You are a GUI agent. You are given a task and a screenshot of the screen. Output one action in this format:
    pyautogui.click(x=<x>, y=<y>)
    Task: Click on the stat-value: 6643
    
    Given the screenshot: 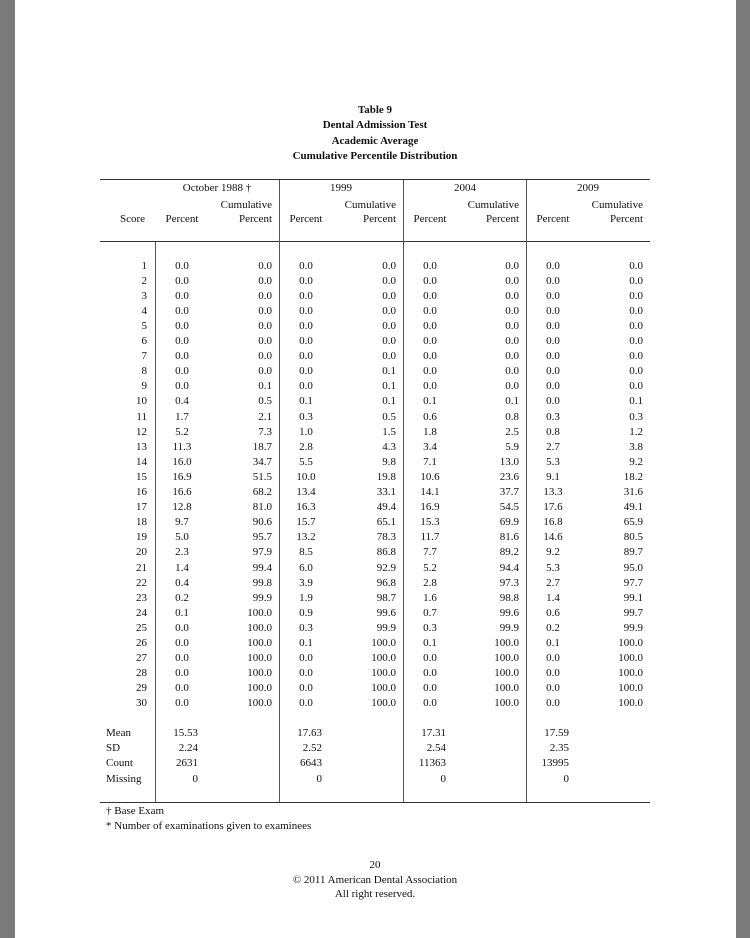 What is the action you would take?
    pyautogui.click(x=311, y=763)
    